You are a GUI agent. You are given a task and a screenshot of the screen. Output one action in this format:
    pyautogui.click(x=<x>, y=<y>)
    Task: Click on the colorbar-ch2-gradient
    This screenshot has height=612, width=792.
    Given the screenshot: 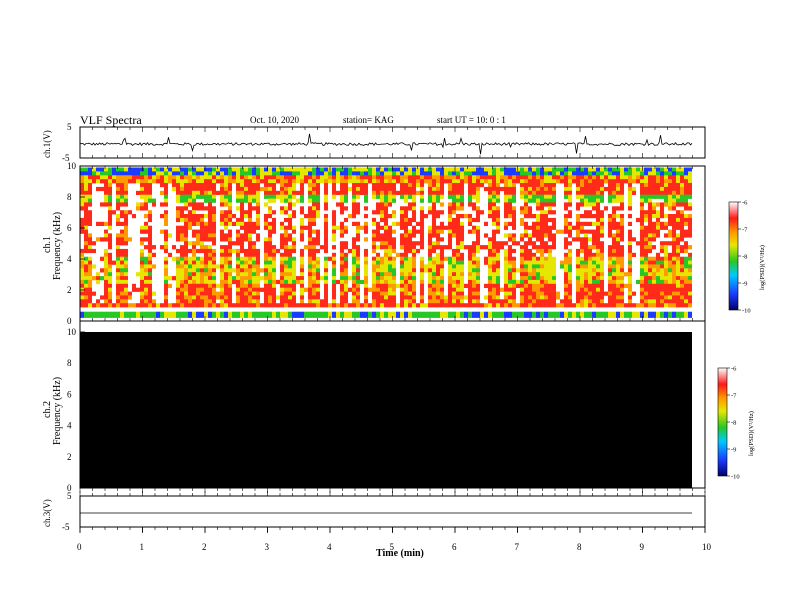 What is the action you would take?
    pyautogui.click(x=722, y=422)
    